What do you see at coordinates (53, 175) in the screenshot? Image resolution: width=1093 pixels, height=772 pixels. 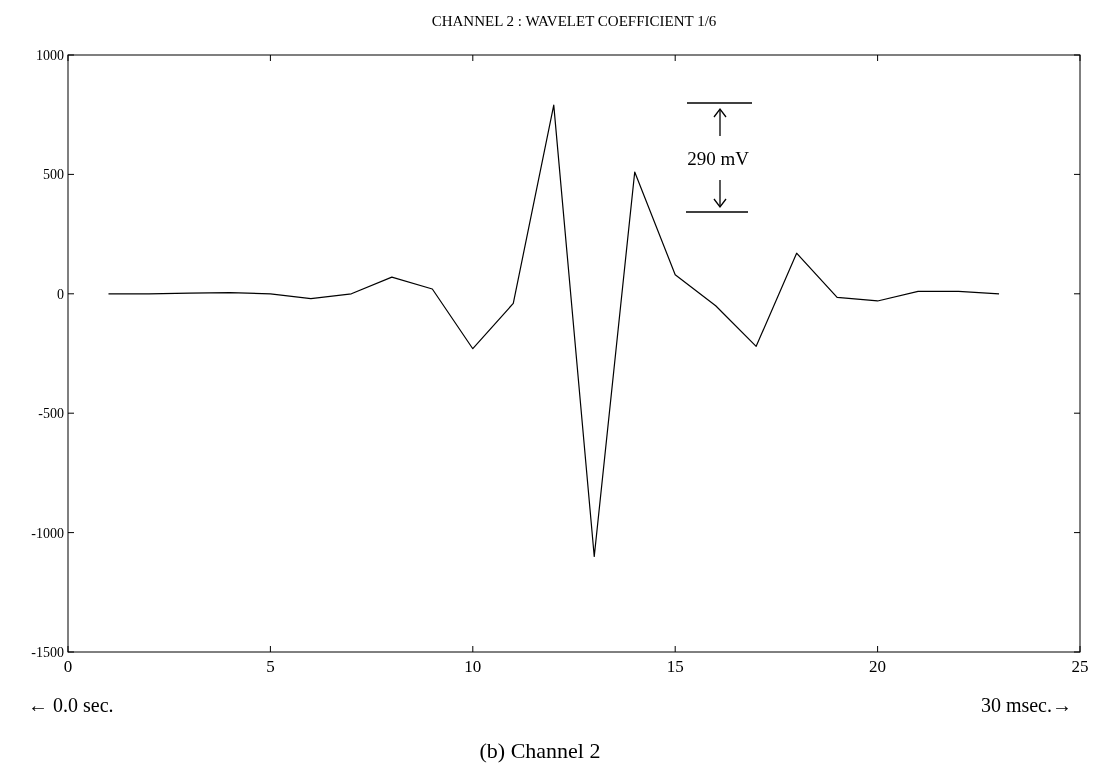 I see `y-tick-label: 500` at bounding box center [53, 175].